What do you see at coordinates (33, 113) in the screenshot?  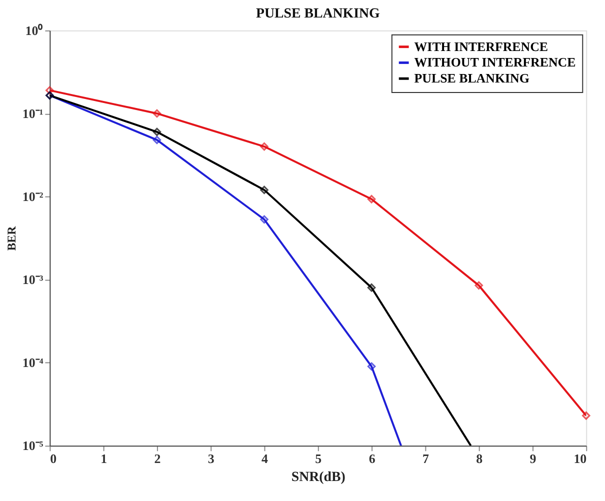 I see `y-tick-label: 10⁻¹` at bounding box center [33, 113].